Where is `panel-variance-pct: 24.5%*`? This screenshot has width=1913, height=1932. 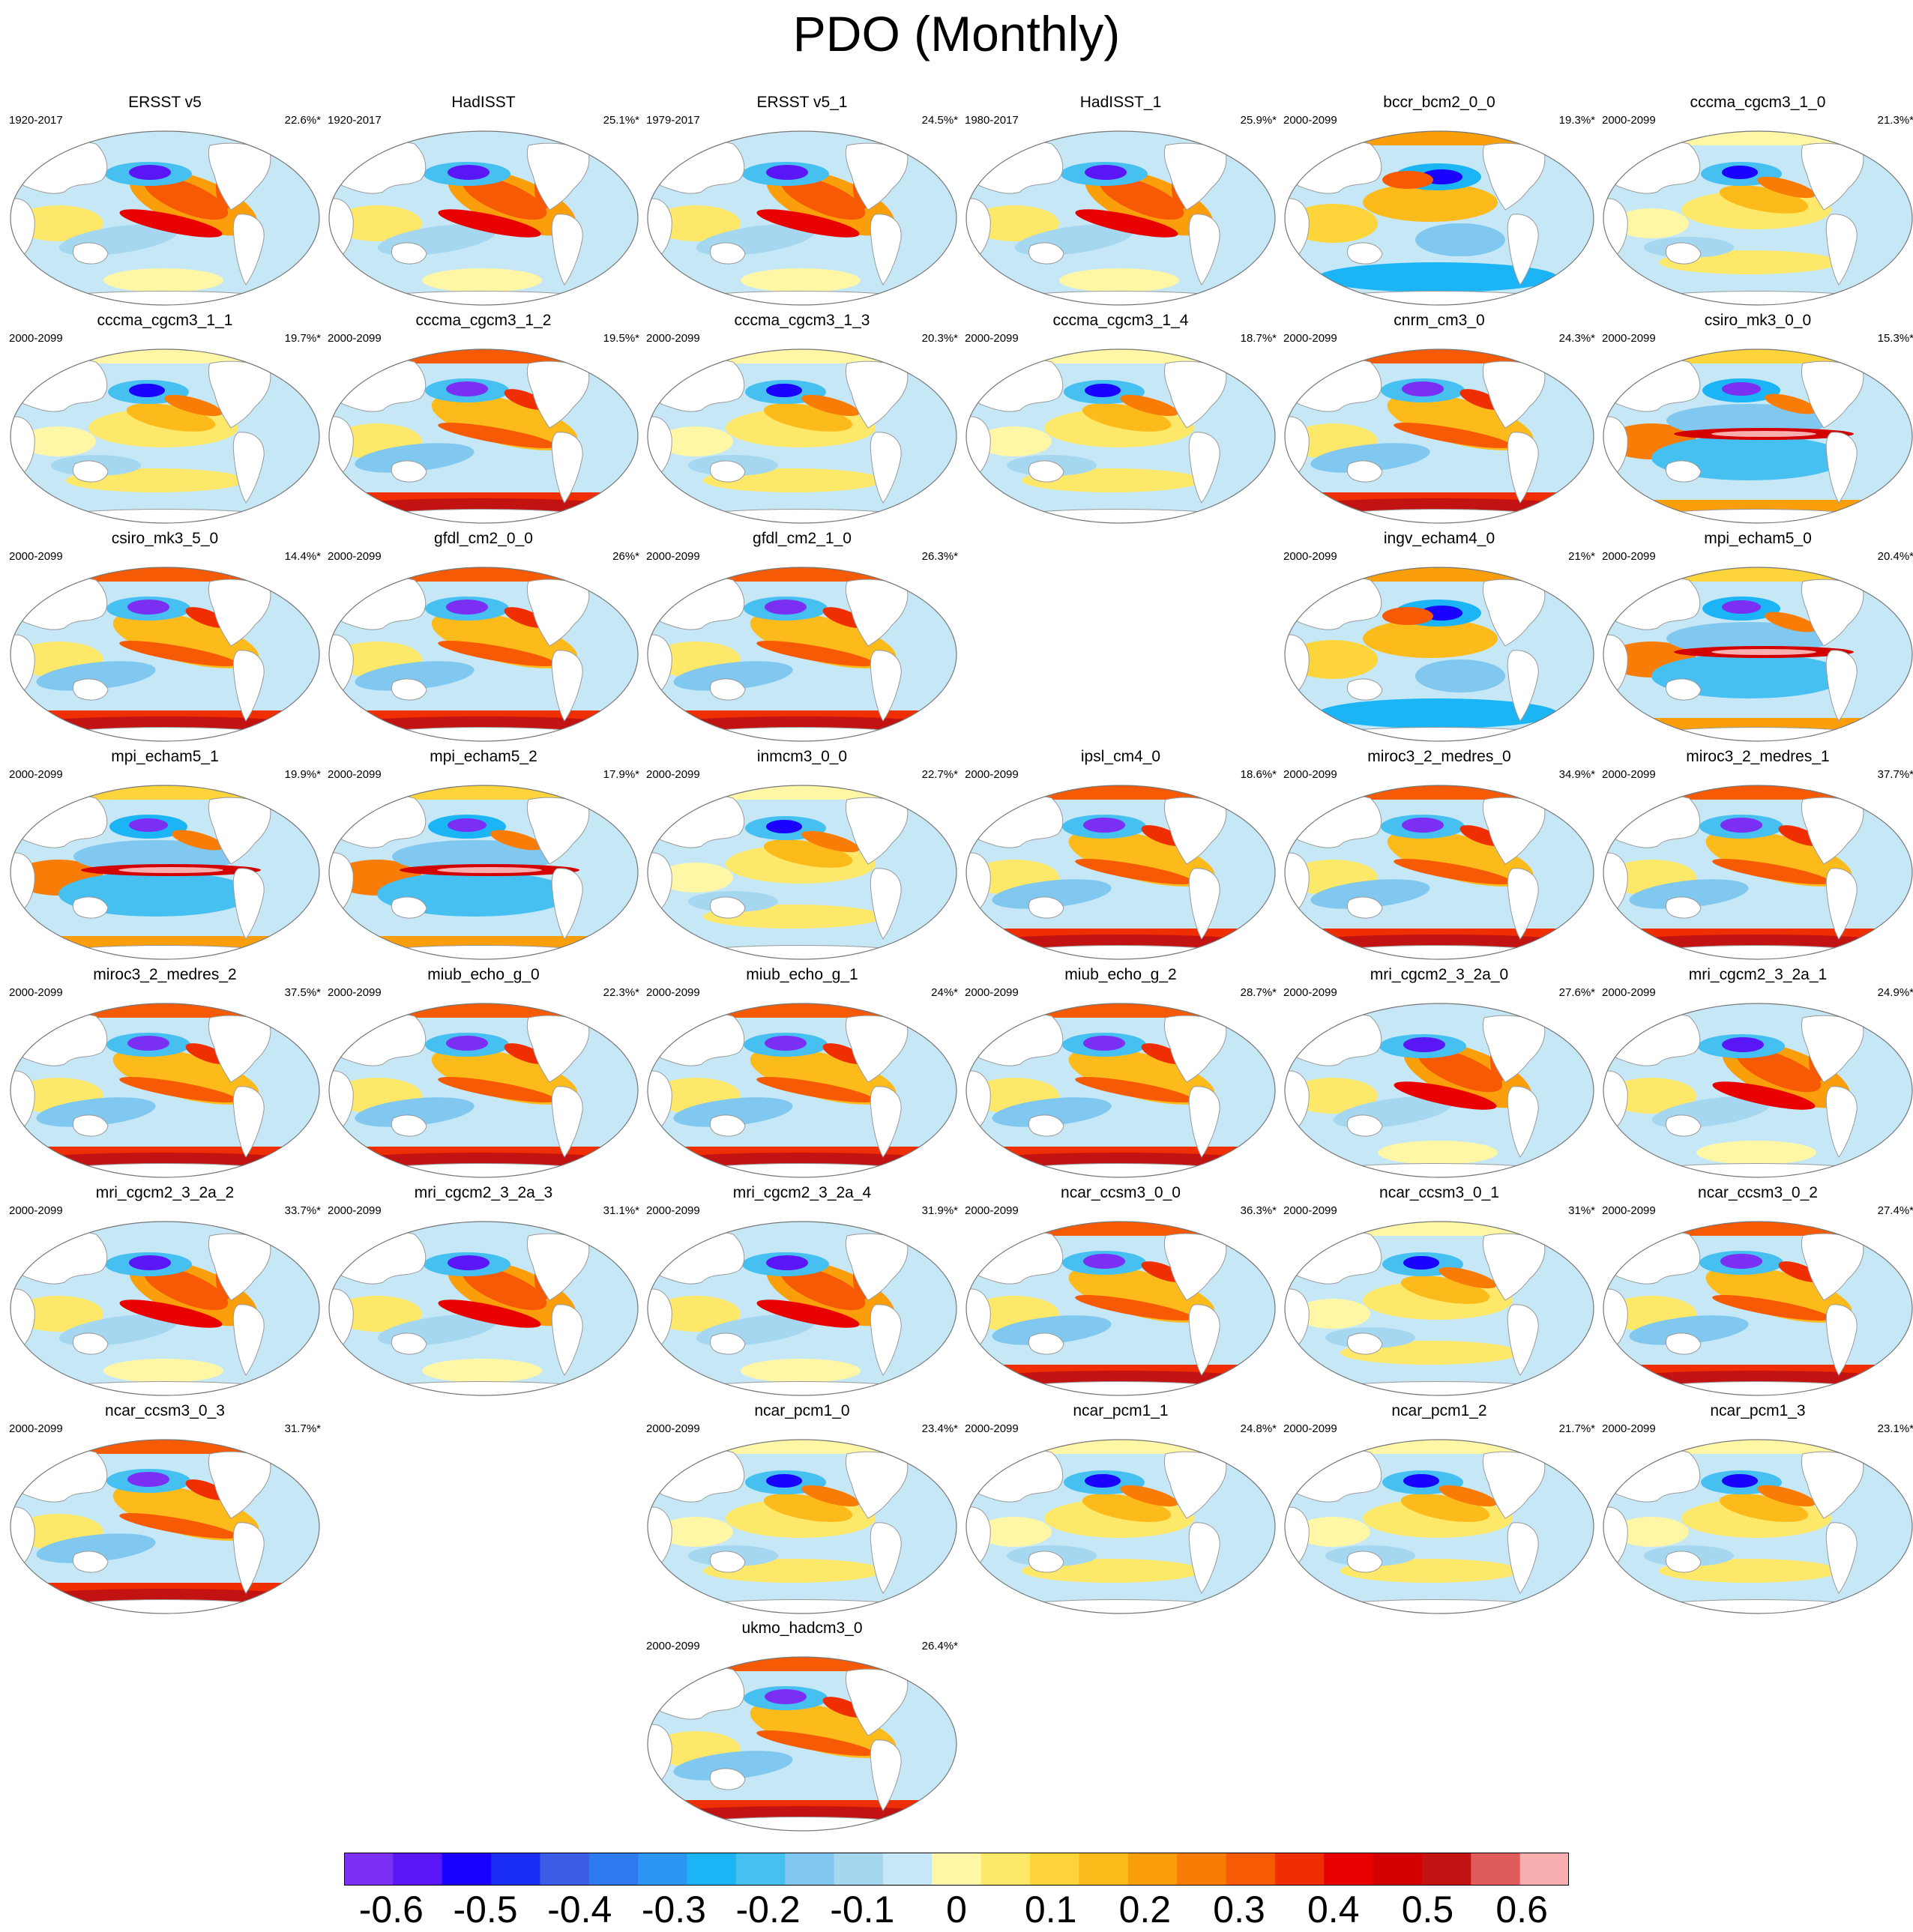
panel-variance-pct: 24.5%* is located at coordinates (940, 121).